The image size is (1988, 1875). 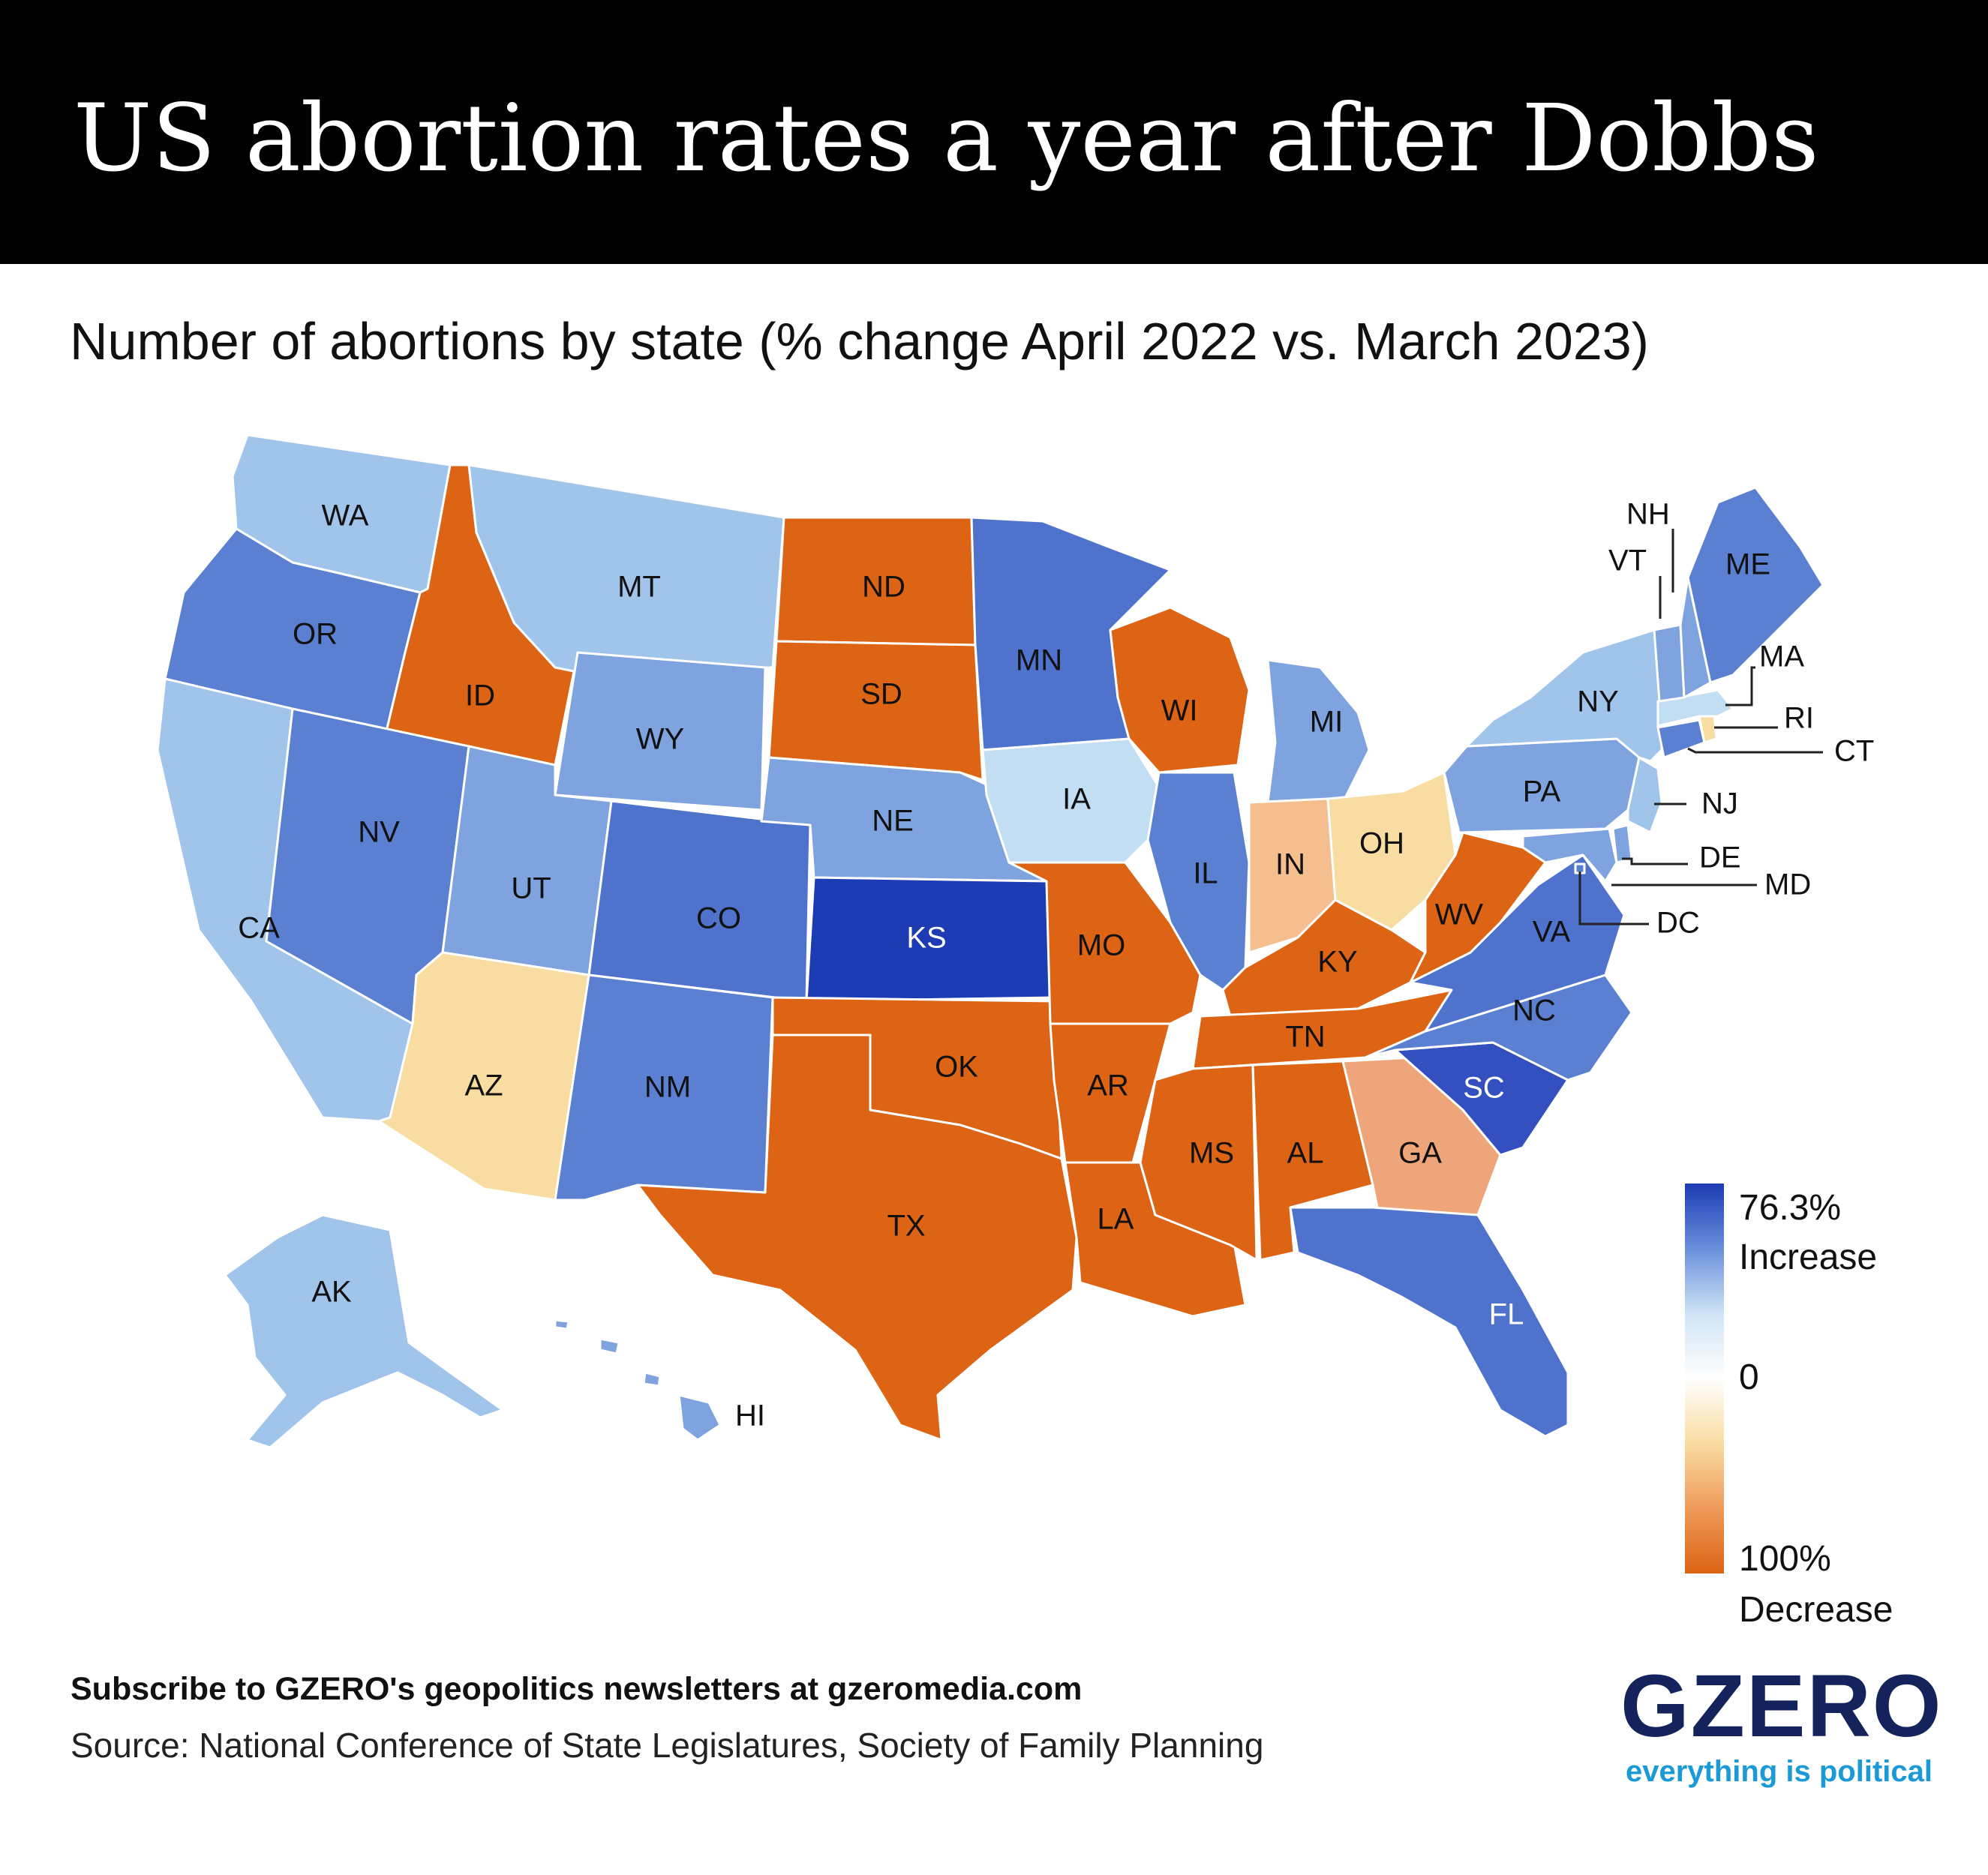 What do you see at coordinates (1781, 657) in the screenshot?
I see `label-MA: MA` at bounding box center [1781, 657].